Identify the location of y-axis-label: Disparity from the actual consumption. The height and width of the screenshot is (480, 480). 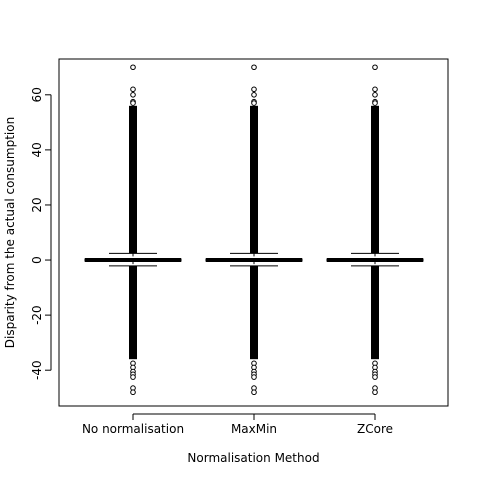
(10, 232).